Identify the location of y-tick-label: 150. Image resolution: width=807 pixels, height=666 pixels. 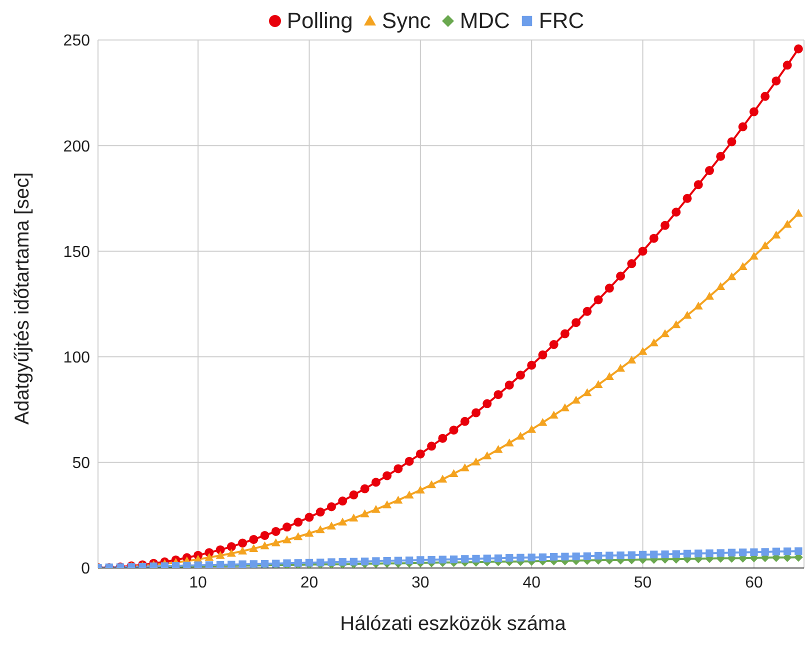
(76, 252).